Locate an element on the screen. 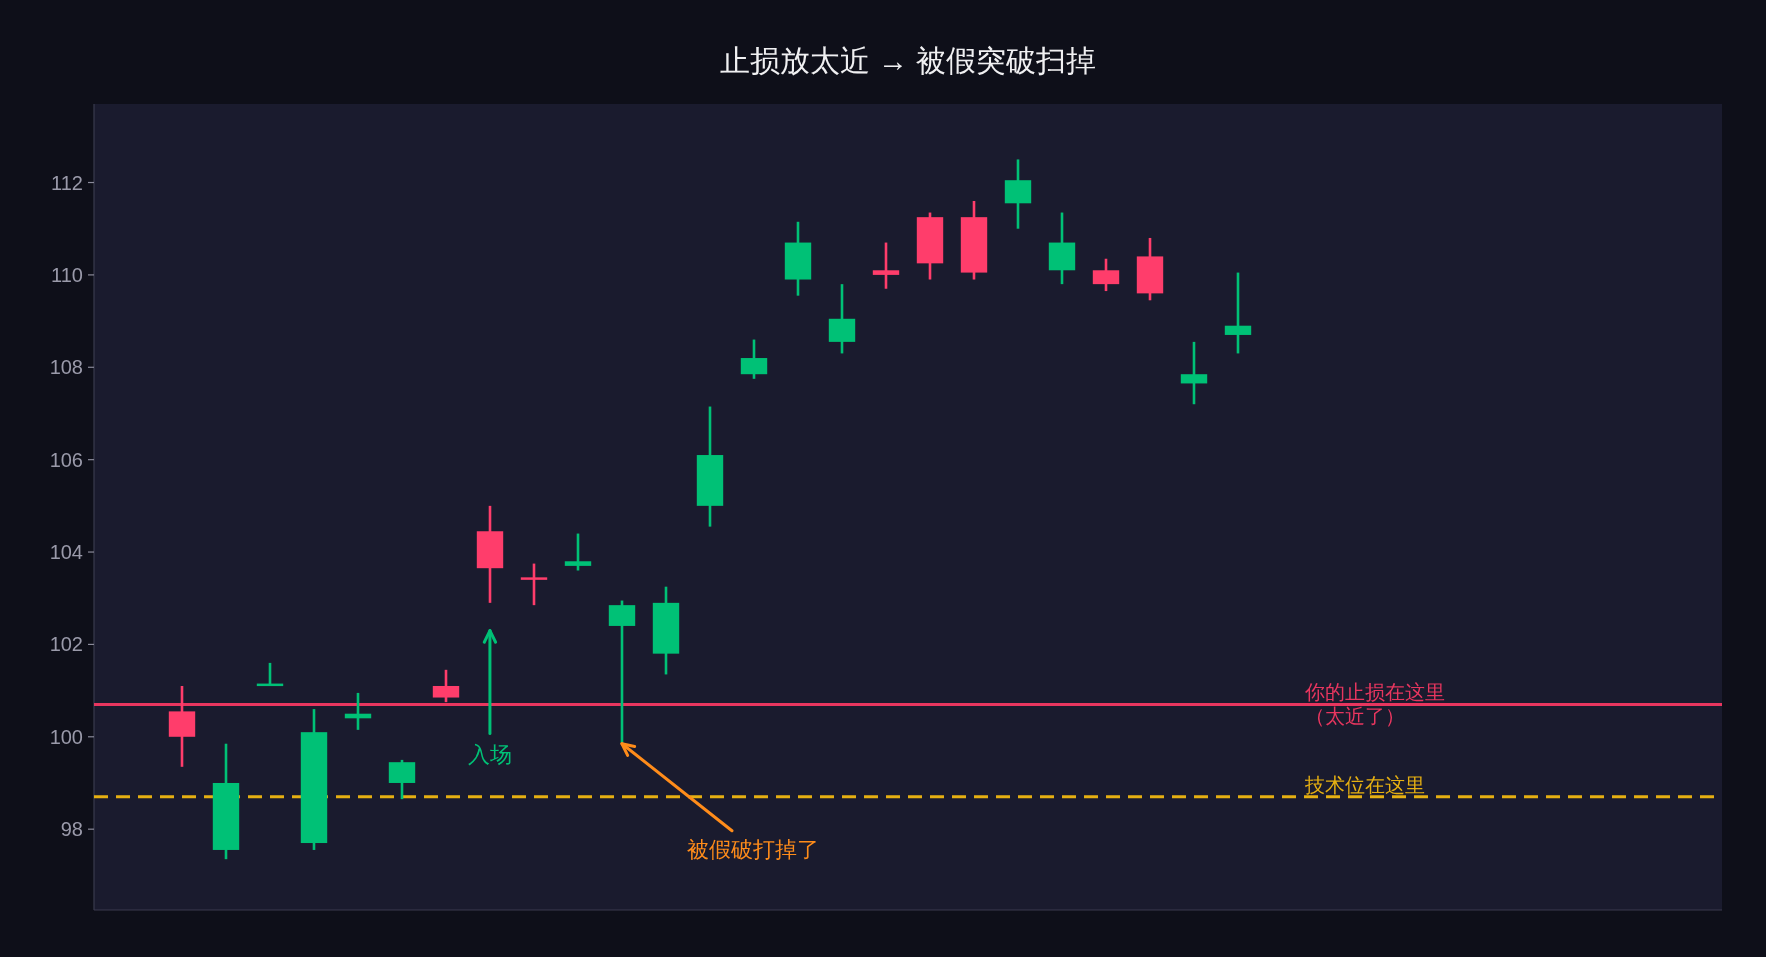 The image size is (1766, 957). y-tick-label: 102 is located at coordinates (66, 644).